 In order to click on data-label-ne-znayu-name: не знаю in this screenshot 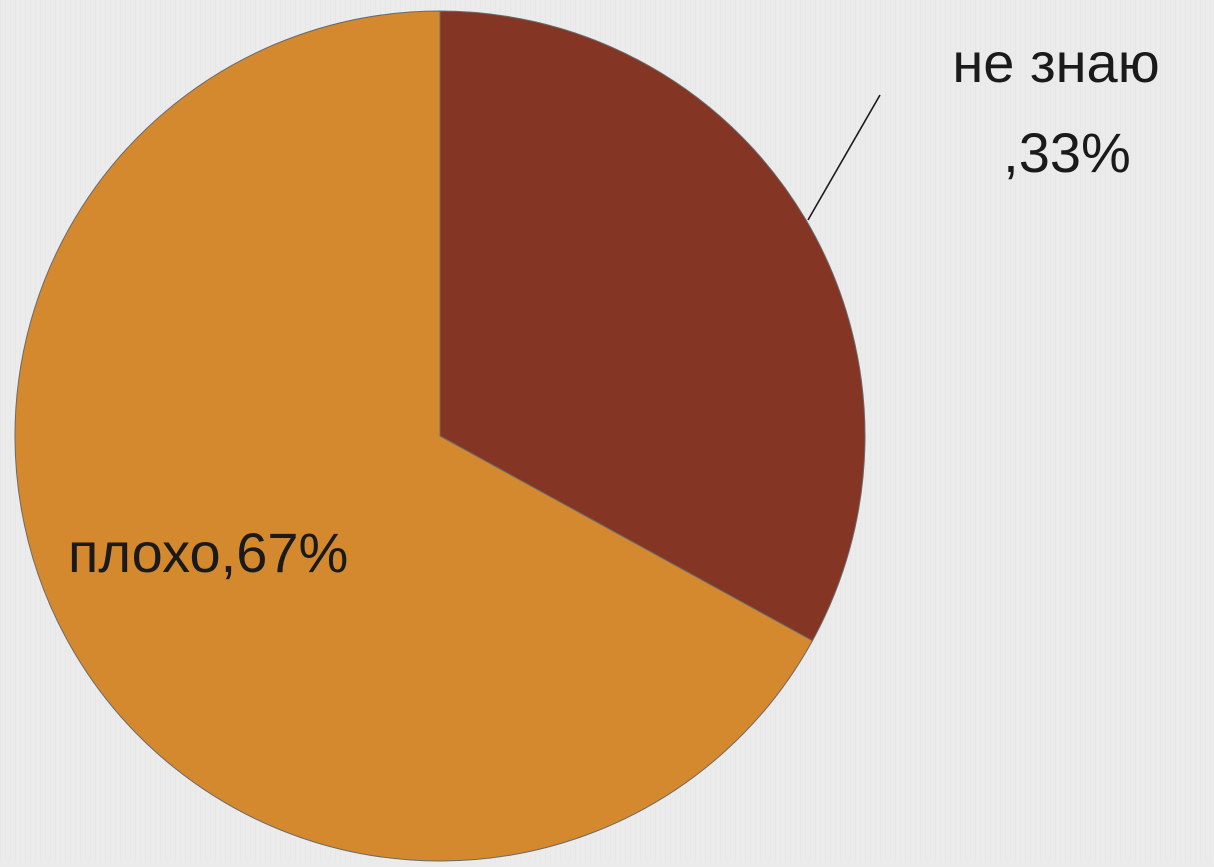, I will do `click(1055, 62)`.